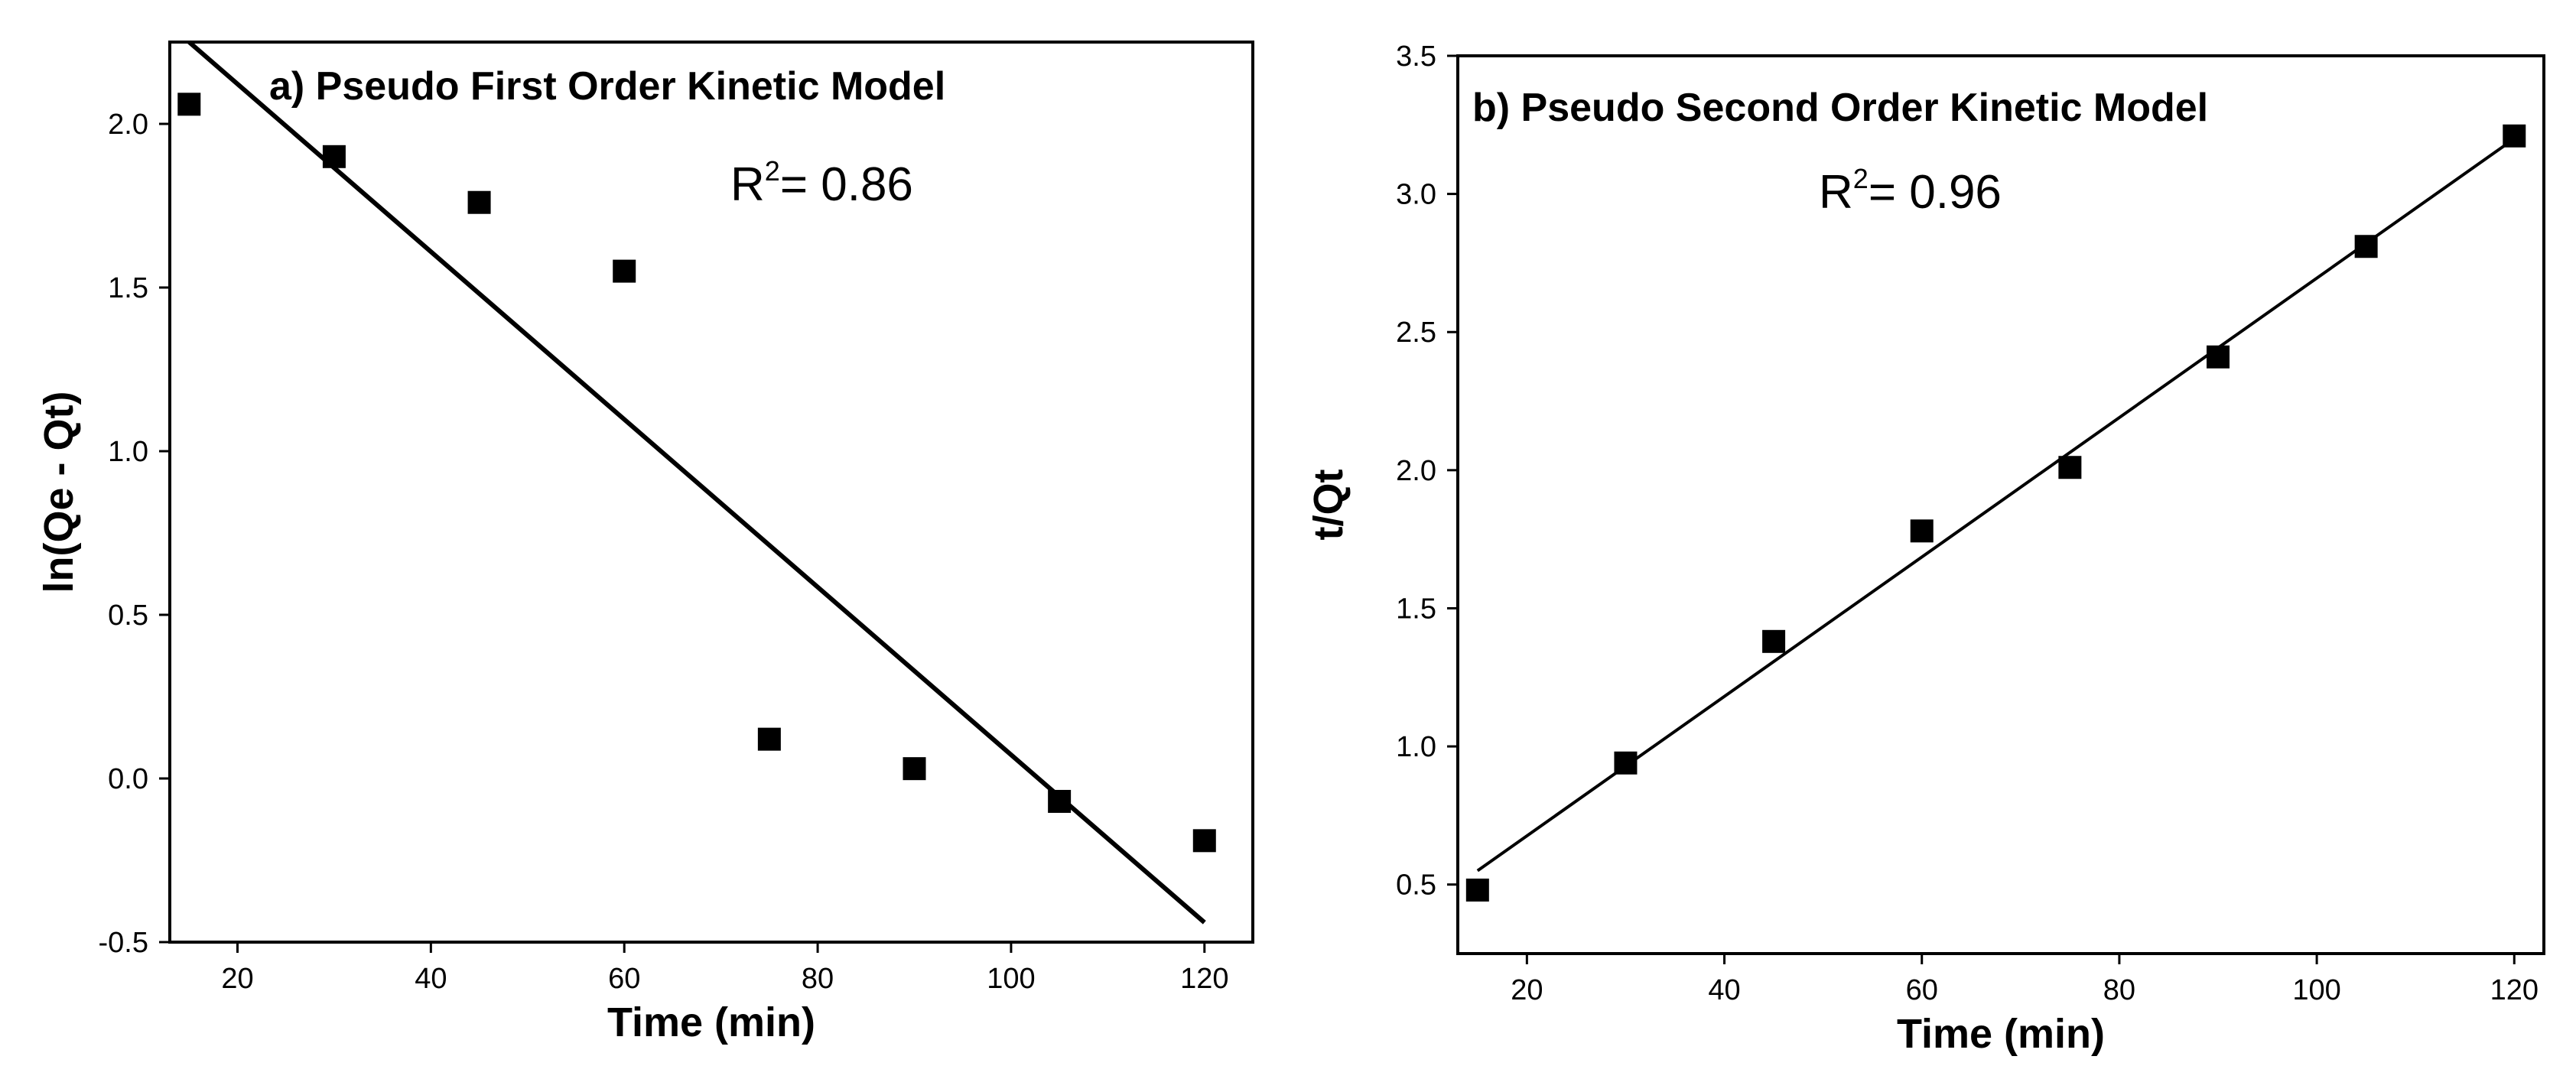  What do you see at coordinates (1416, 195) in the screenshot?
I see `y-tick-label: 3.0` at bounding box center [1416, 195].